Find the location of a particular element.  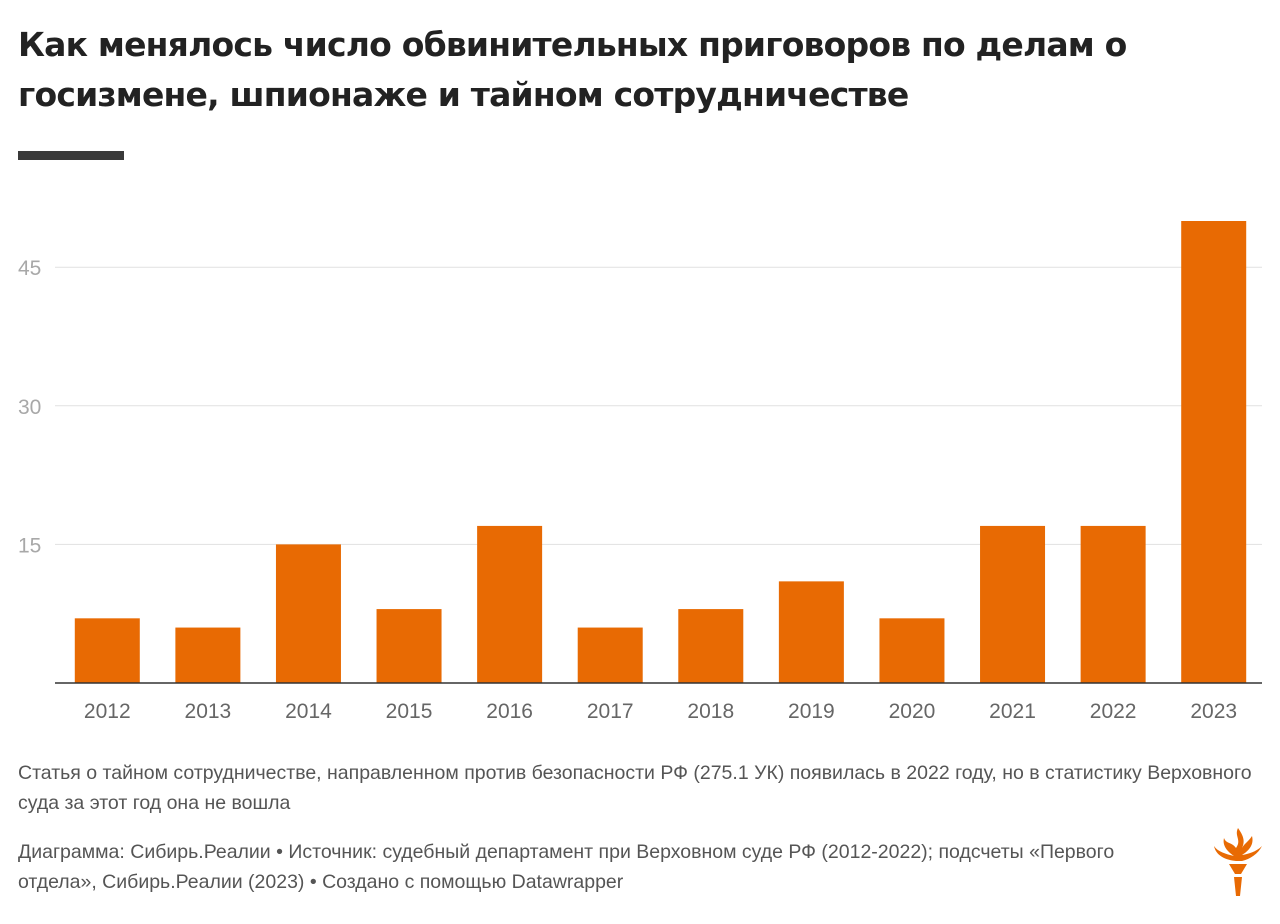

bar-2021 is located at coordinates (1013, 604).